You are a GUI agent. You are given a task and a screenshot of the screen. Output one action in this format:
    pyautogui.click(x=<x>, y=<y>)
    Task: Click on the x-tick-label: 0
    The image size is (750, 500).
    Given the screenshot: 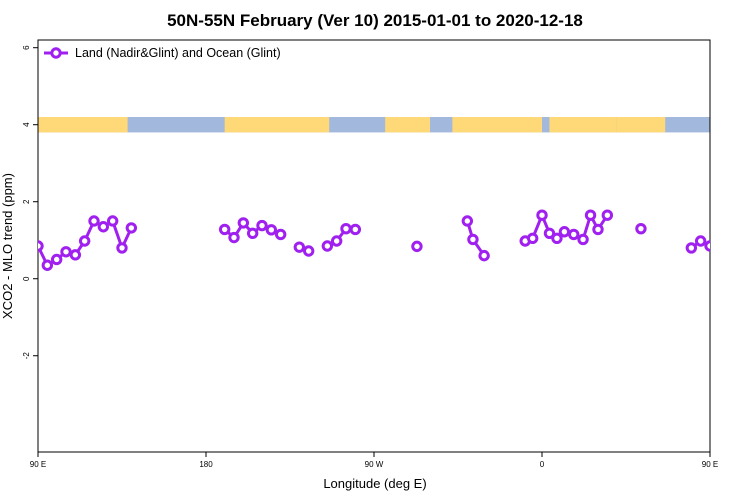 What is the action you would take?
    pyautogui.click(x=542, y=464)
    